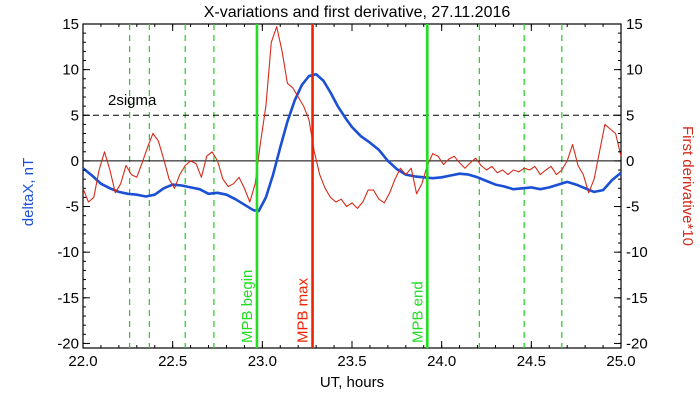 The image size is (700, 400). What do you see at coordinates (72, 207) in the screenshot?
I see `y-tick-label-left-4: -5` at bounding box center [72, 207].